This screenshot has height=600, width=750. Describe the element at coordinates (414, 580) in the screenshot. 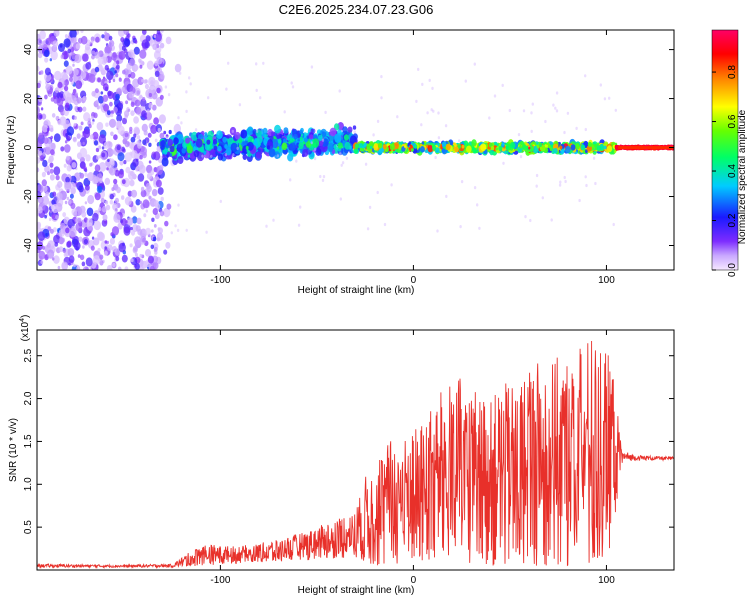

I see `x-tick-label: 0` at that location.